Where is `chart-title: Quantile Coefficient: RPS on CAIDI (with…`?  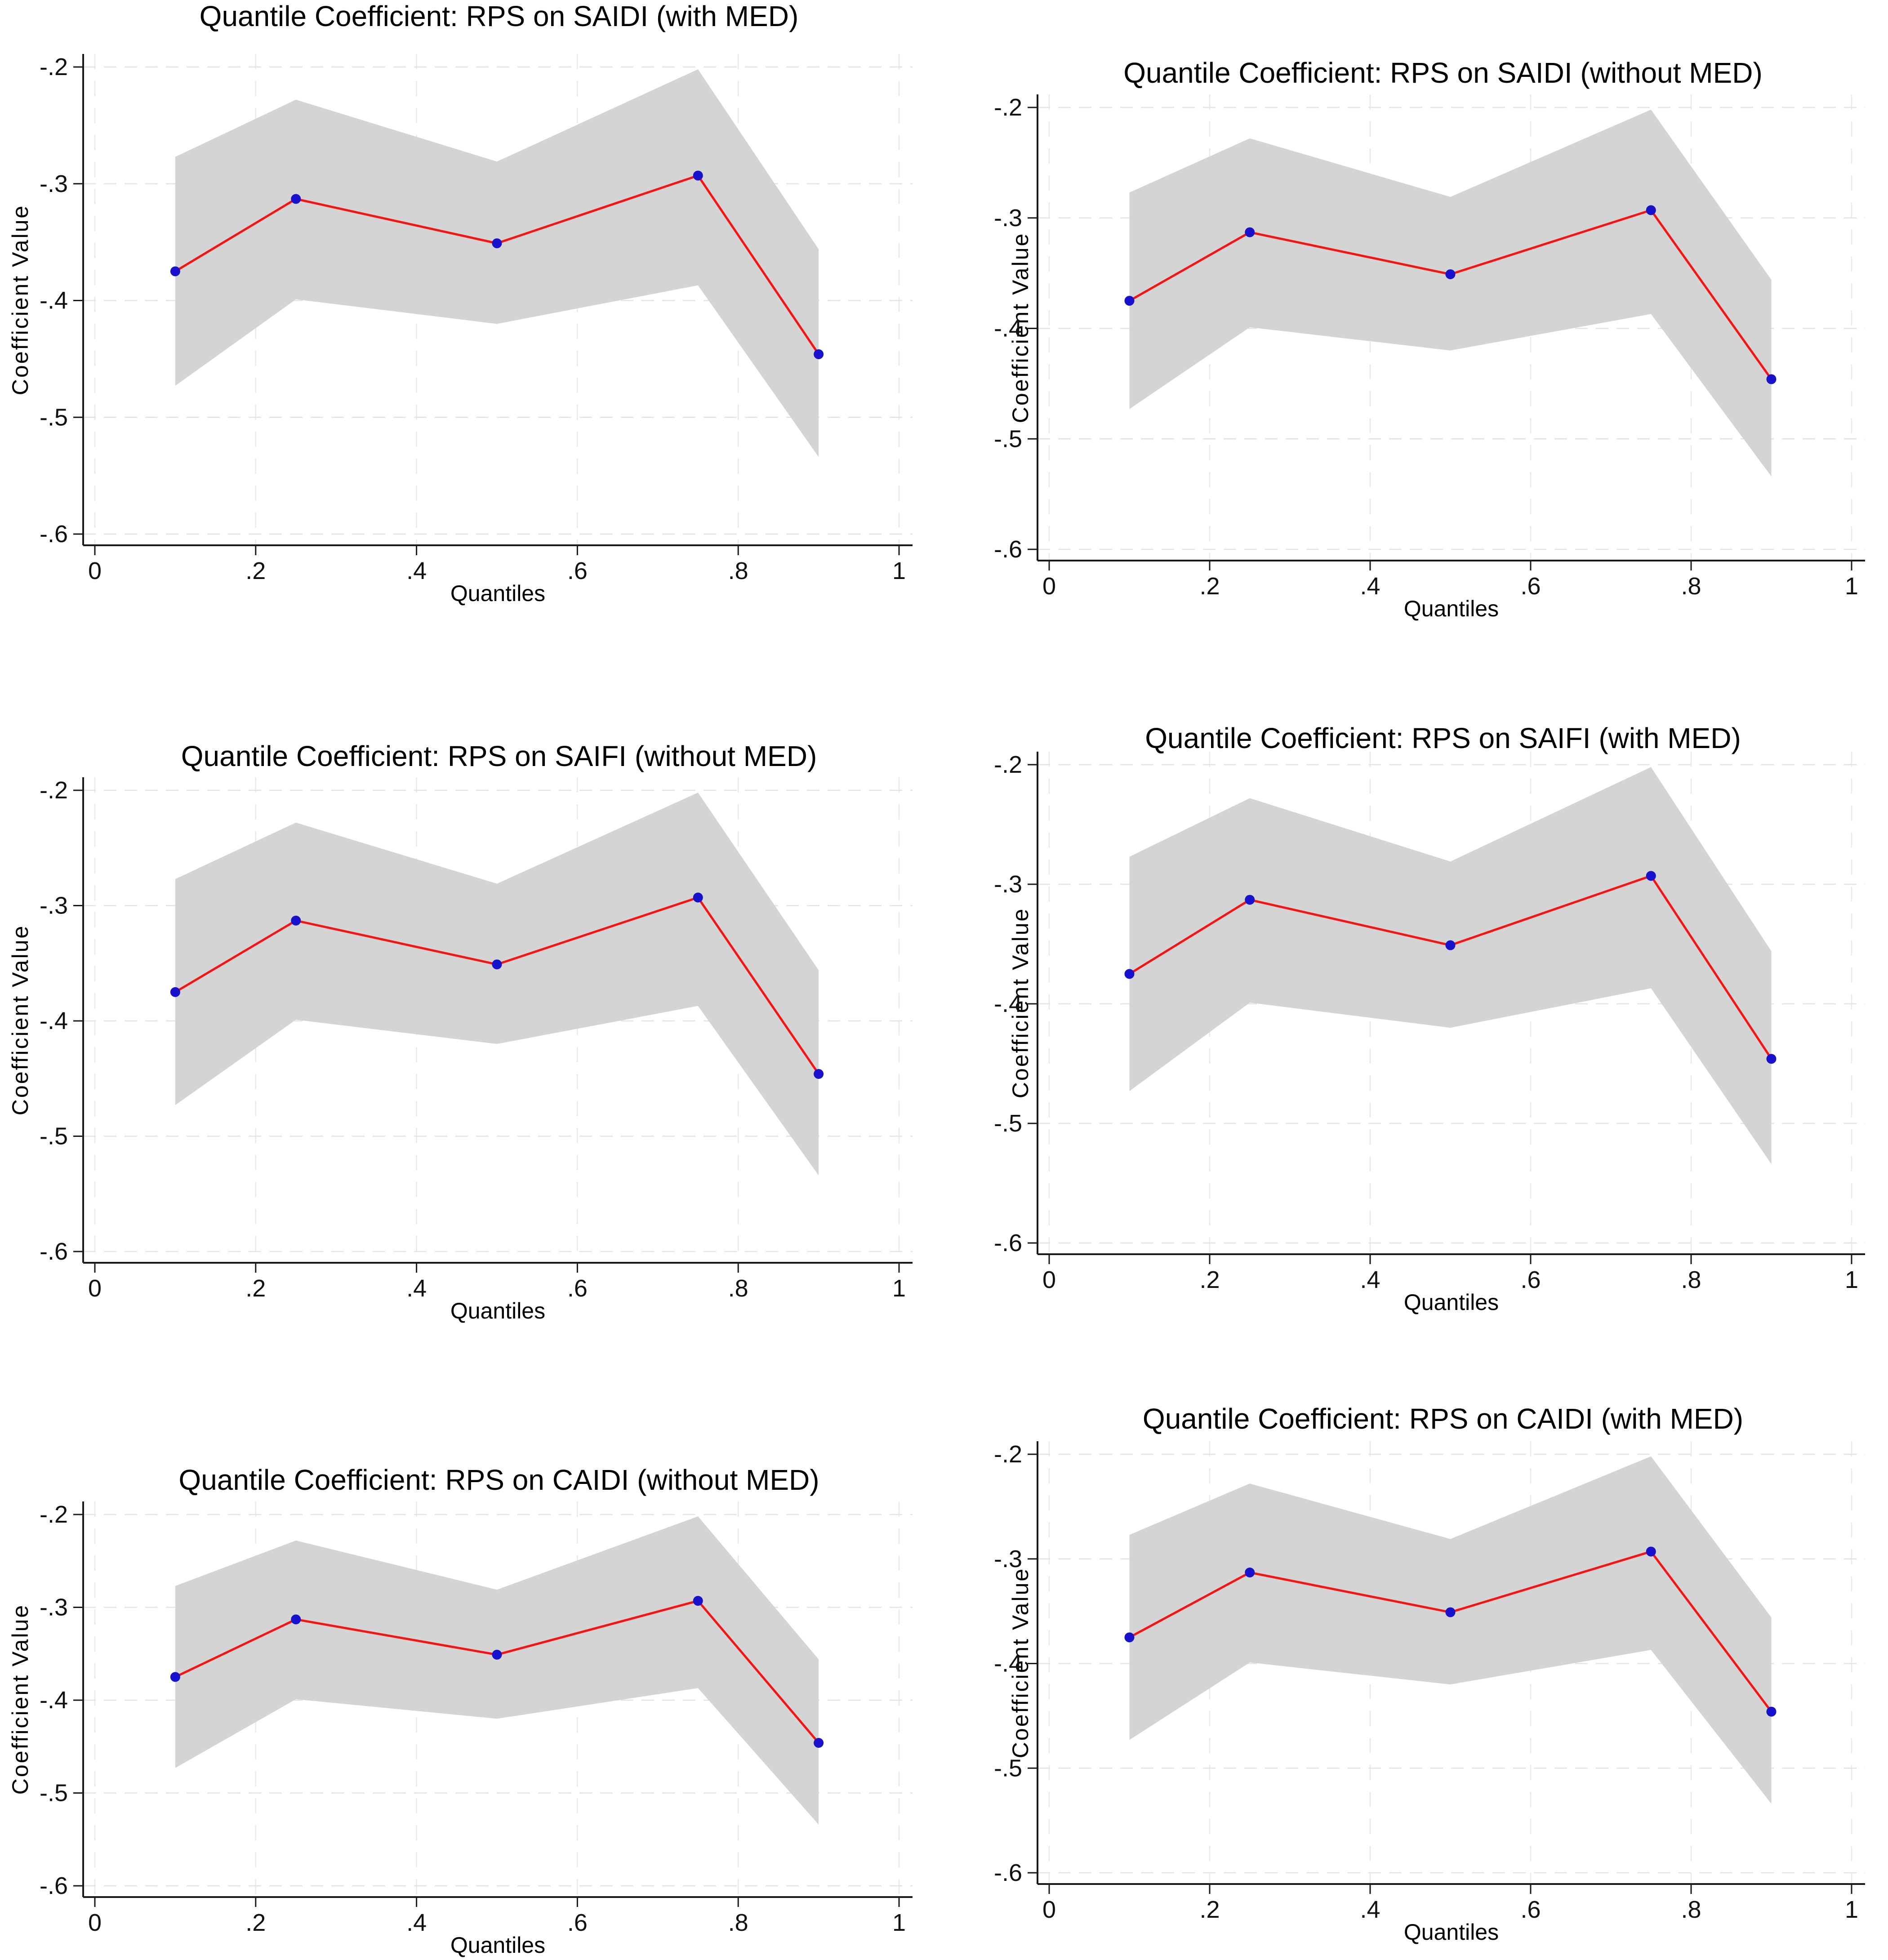 chart-title: Quantile Coefficient: RPS on CAIDI (with… is located at coordinates (498, 1480).